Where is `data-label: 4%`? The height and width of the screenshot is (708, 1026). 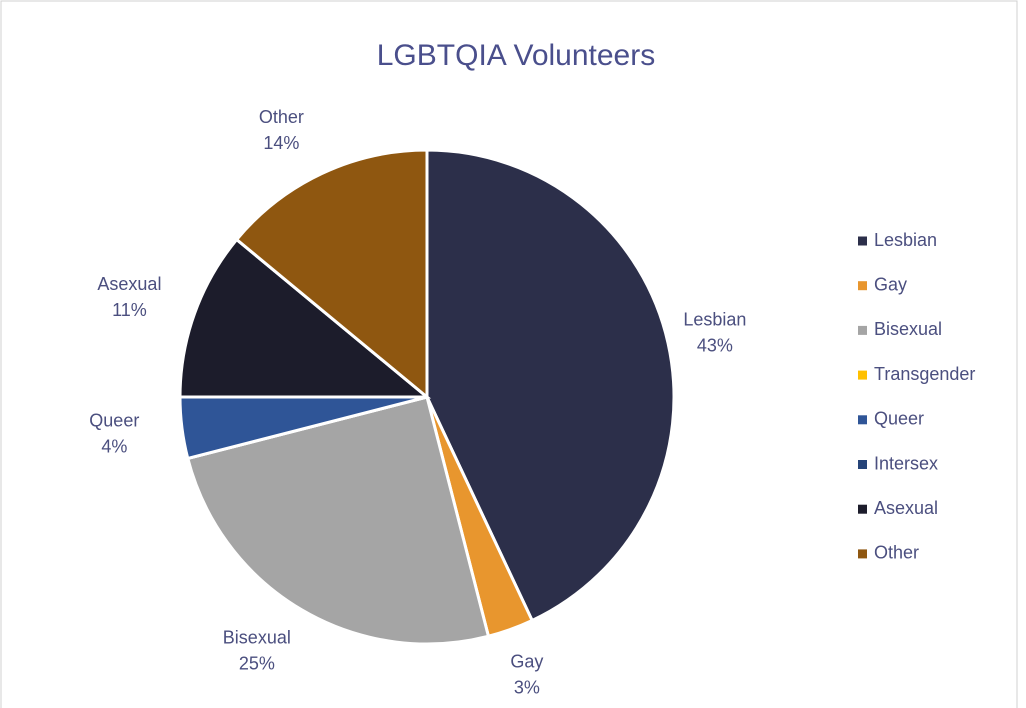 data-label: 4% is located at coordinates (114, 447).